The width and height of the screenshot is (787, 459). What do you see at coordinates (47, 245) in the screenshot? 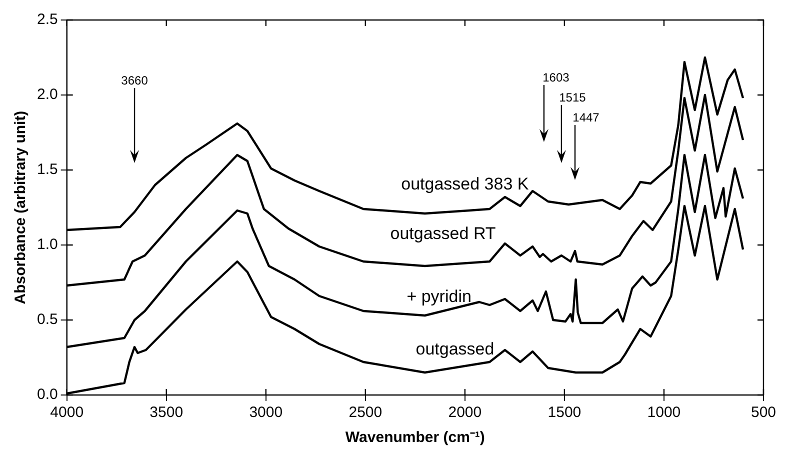
I see `y-tick-label: 1.0` at bounding box center [47, 245].